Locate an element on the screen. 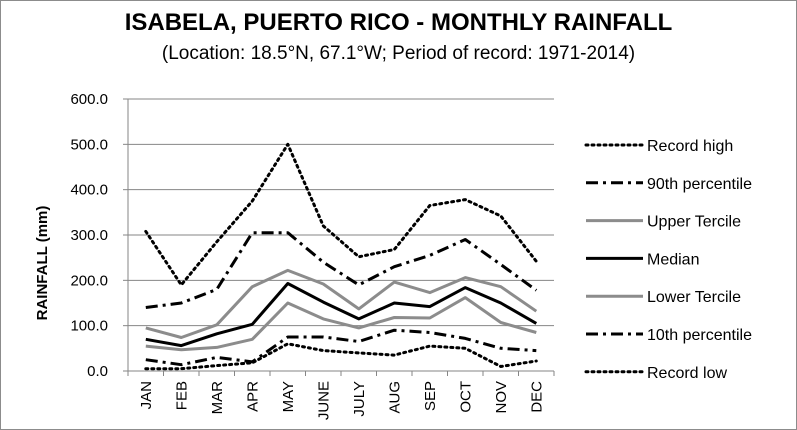 This screenshot has width=797, height=430. series-line-upper-tercile is located at coordinates (341, 303).